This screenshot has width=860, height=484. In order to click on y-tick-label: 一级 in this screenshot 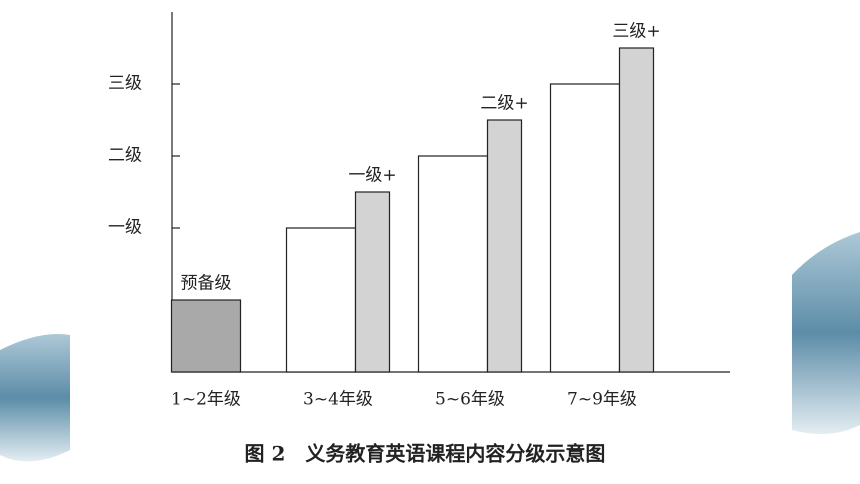, I will do `click(125, 228)`.